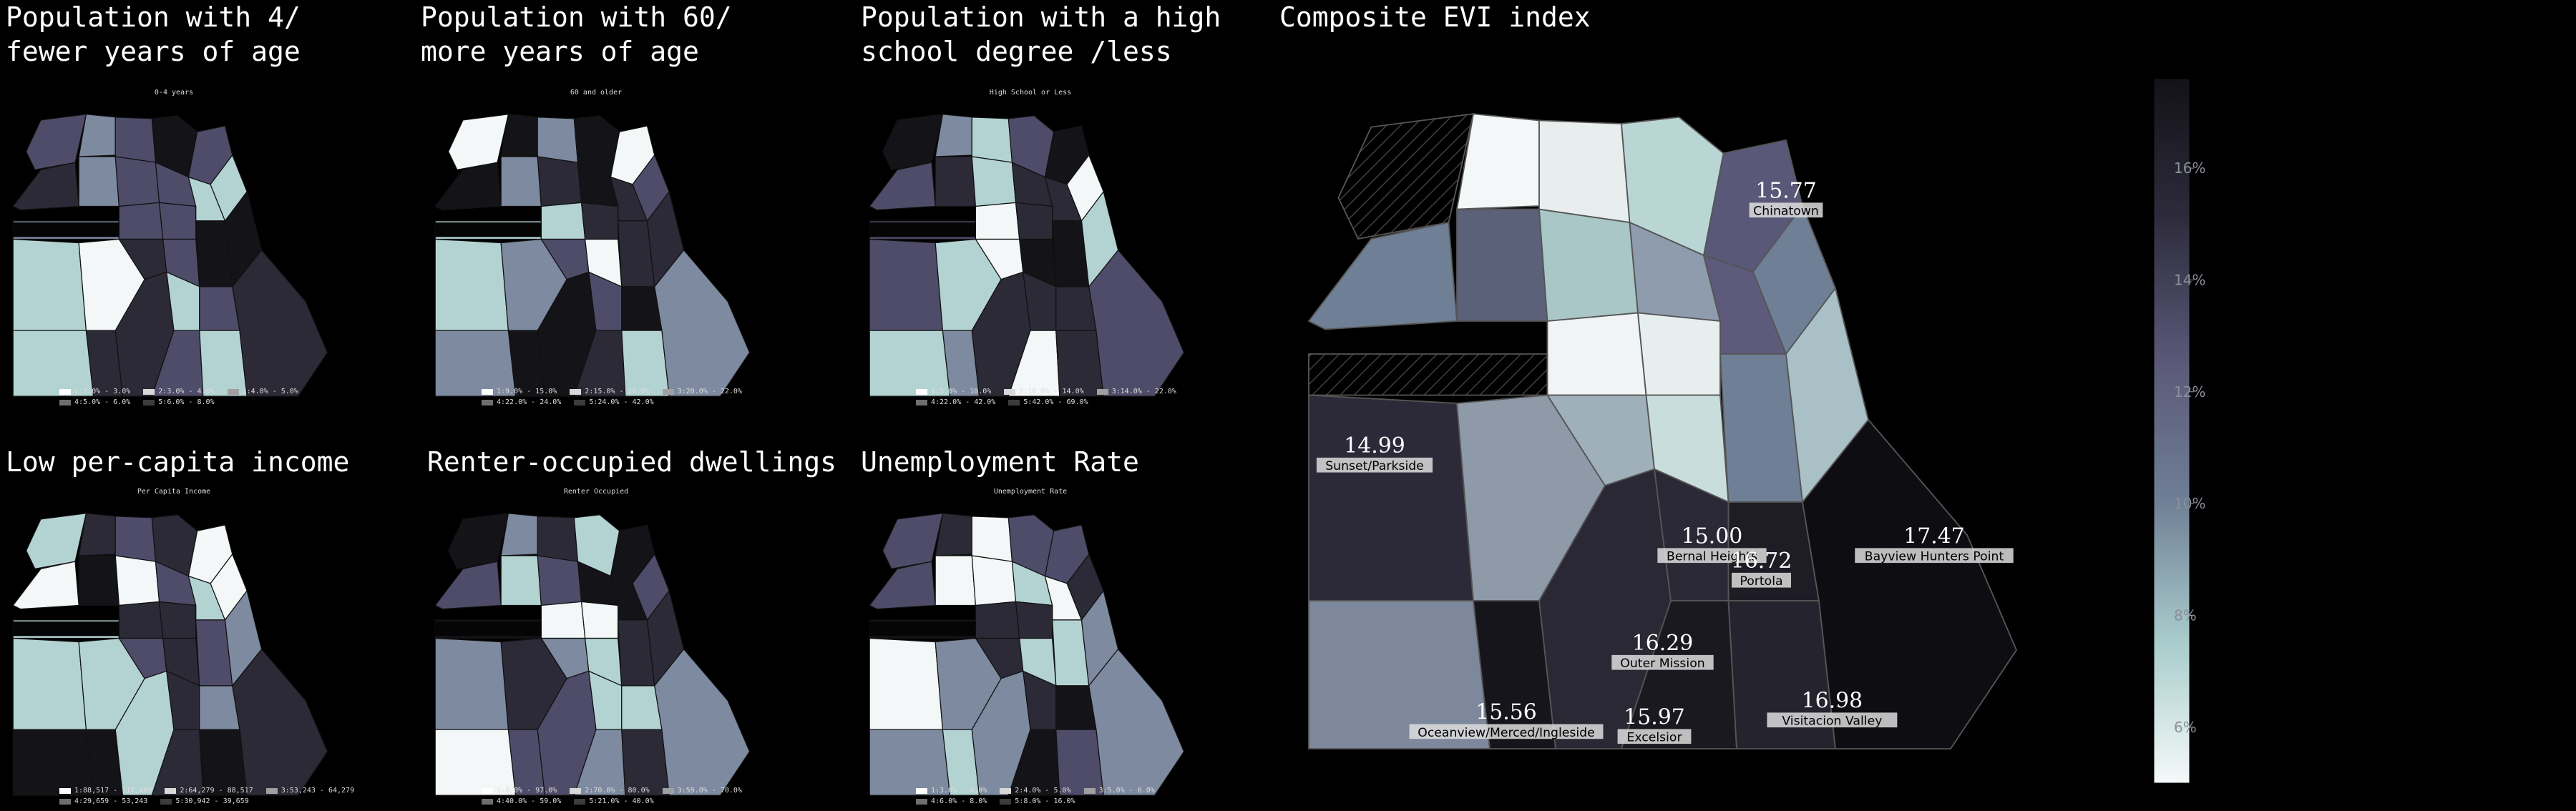 The image size is (2576, 811). Describe the element at coordinates (953, 391) in the screenshot. I see `legend-item: 1:5.0% - 10.0%` at that location.